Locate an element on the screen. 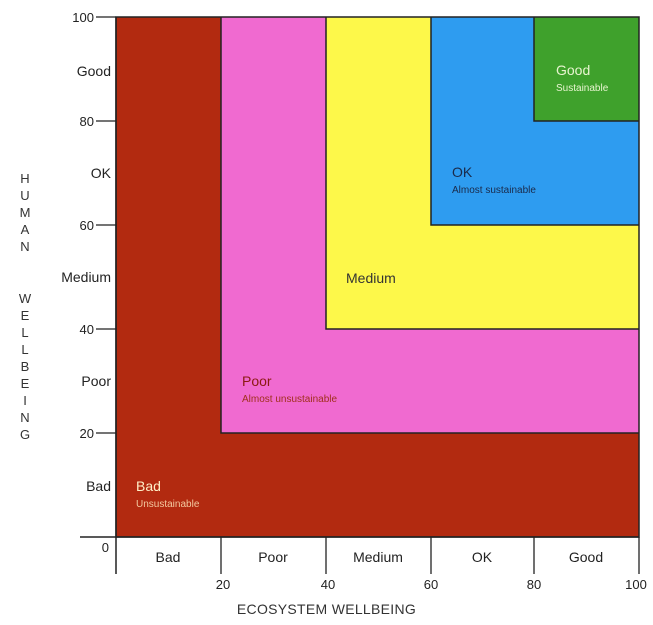  x-band-ok: OK is located at coordinates (482, 557).